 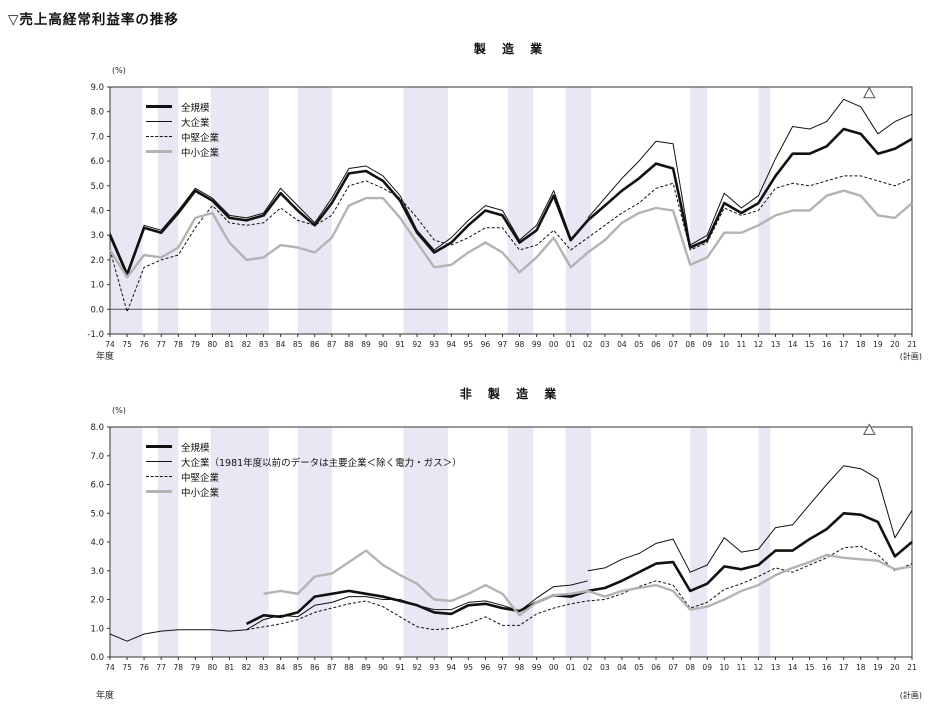 What do you see at coordinates (159, 136) in the screenshot?
I see `dashed-line-swatch-icon` at bounding box center [159, 136].